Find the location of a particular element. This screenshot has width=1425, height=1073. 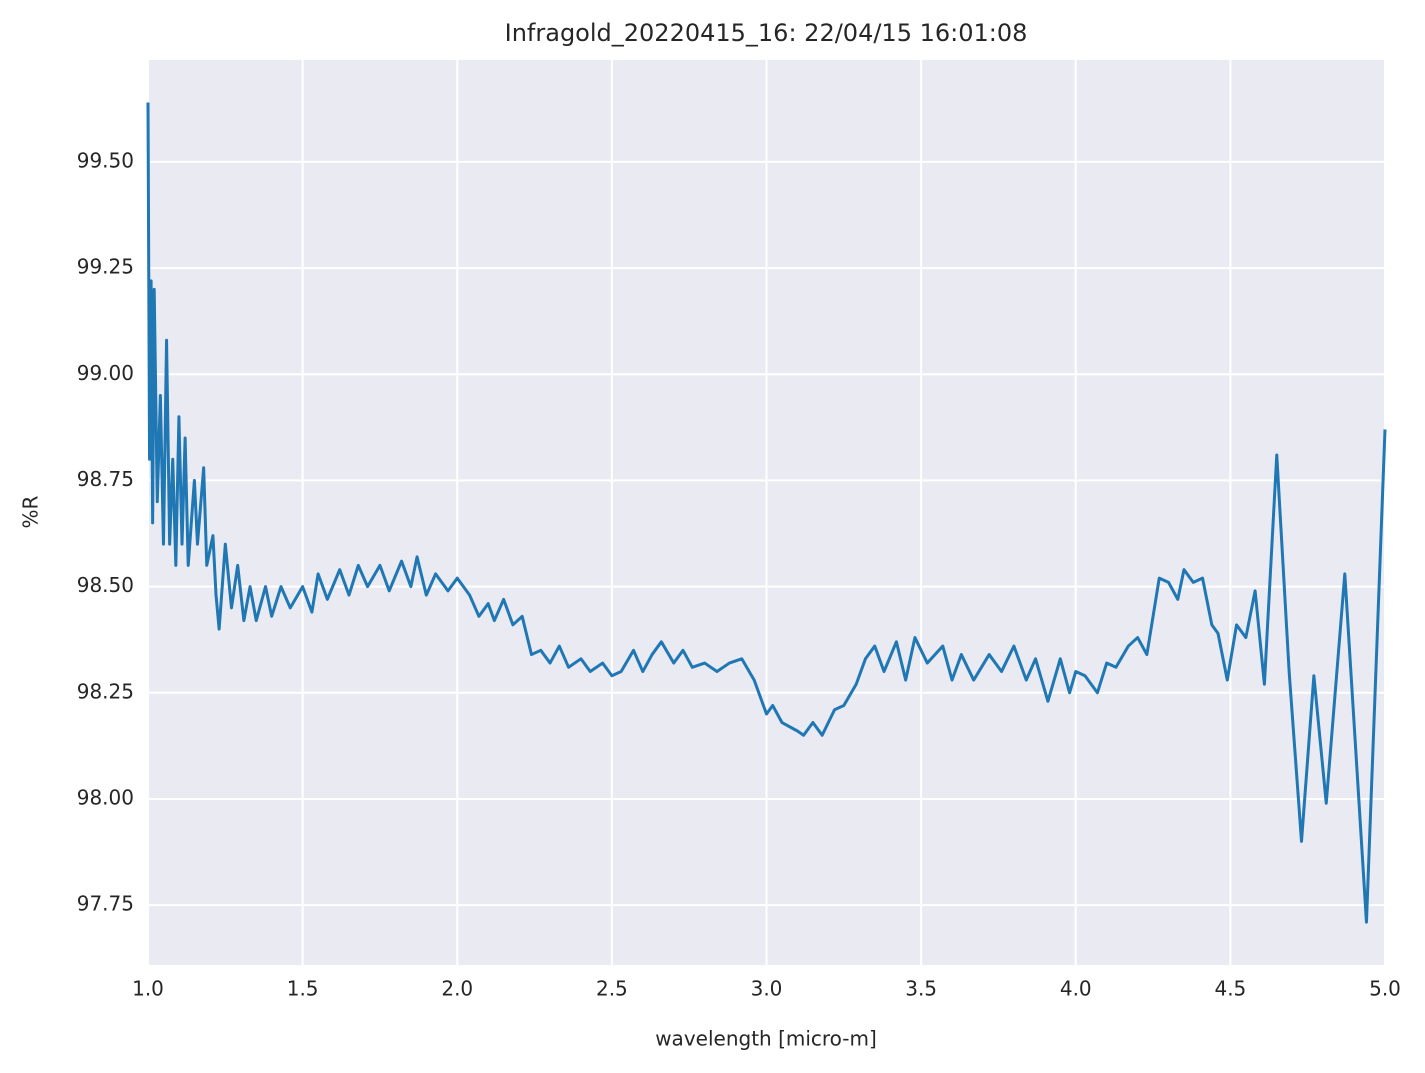

x-tick-label: 5.0 is located at coordinates (1385, 989).